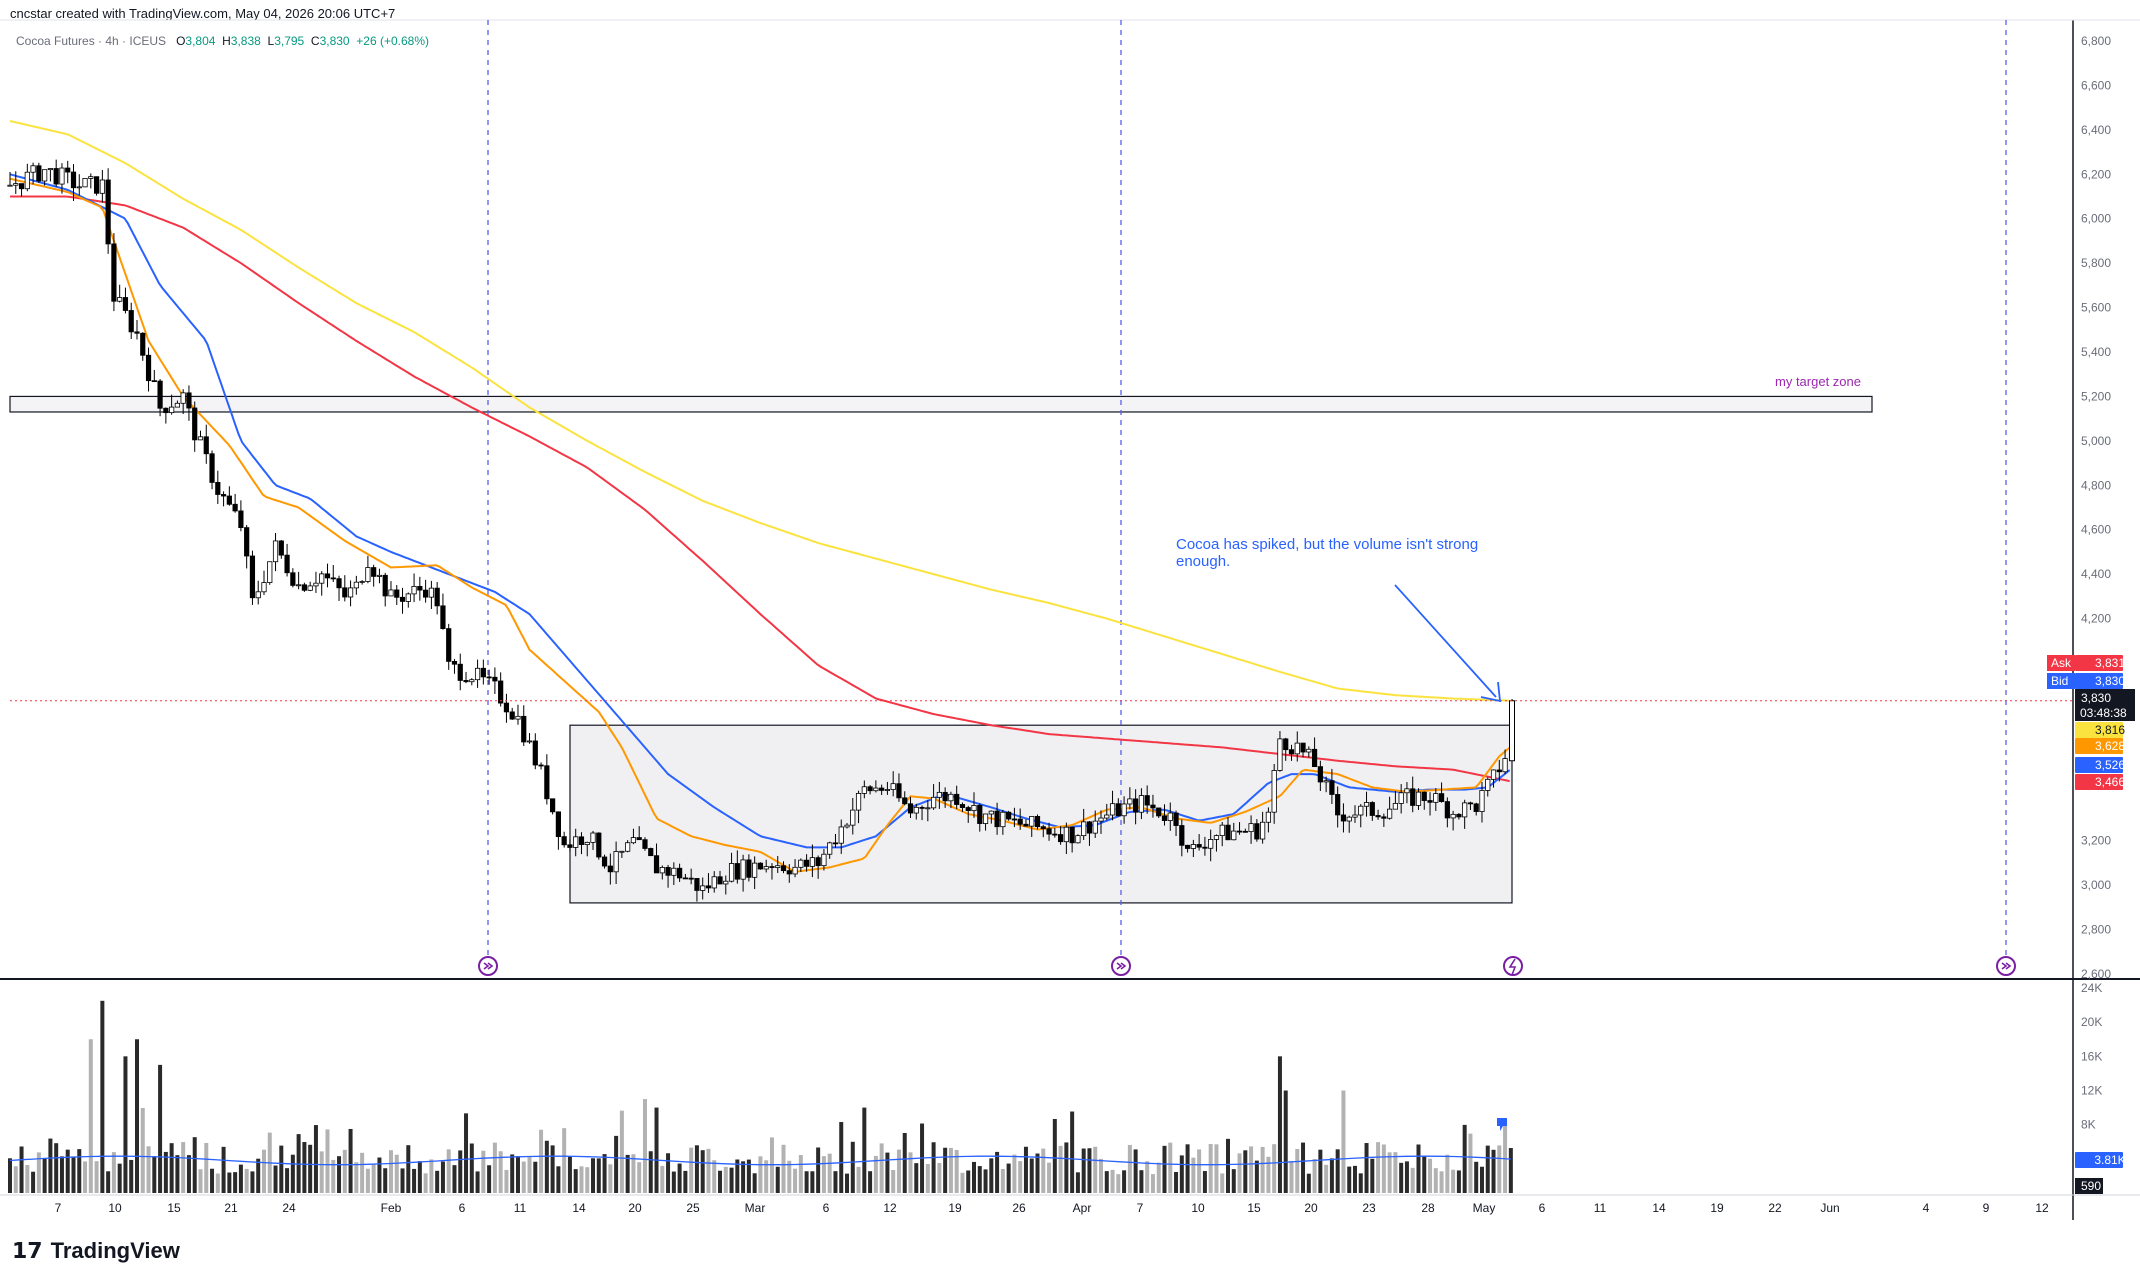  What do you see at coordinates (181, 41) in the screenshot?
I see `open-label: O` at bounding box center [181, 41].